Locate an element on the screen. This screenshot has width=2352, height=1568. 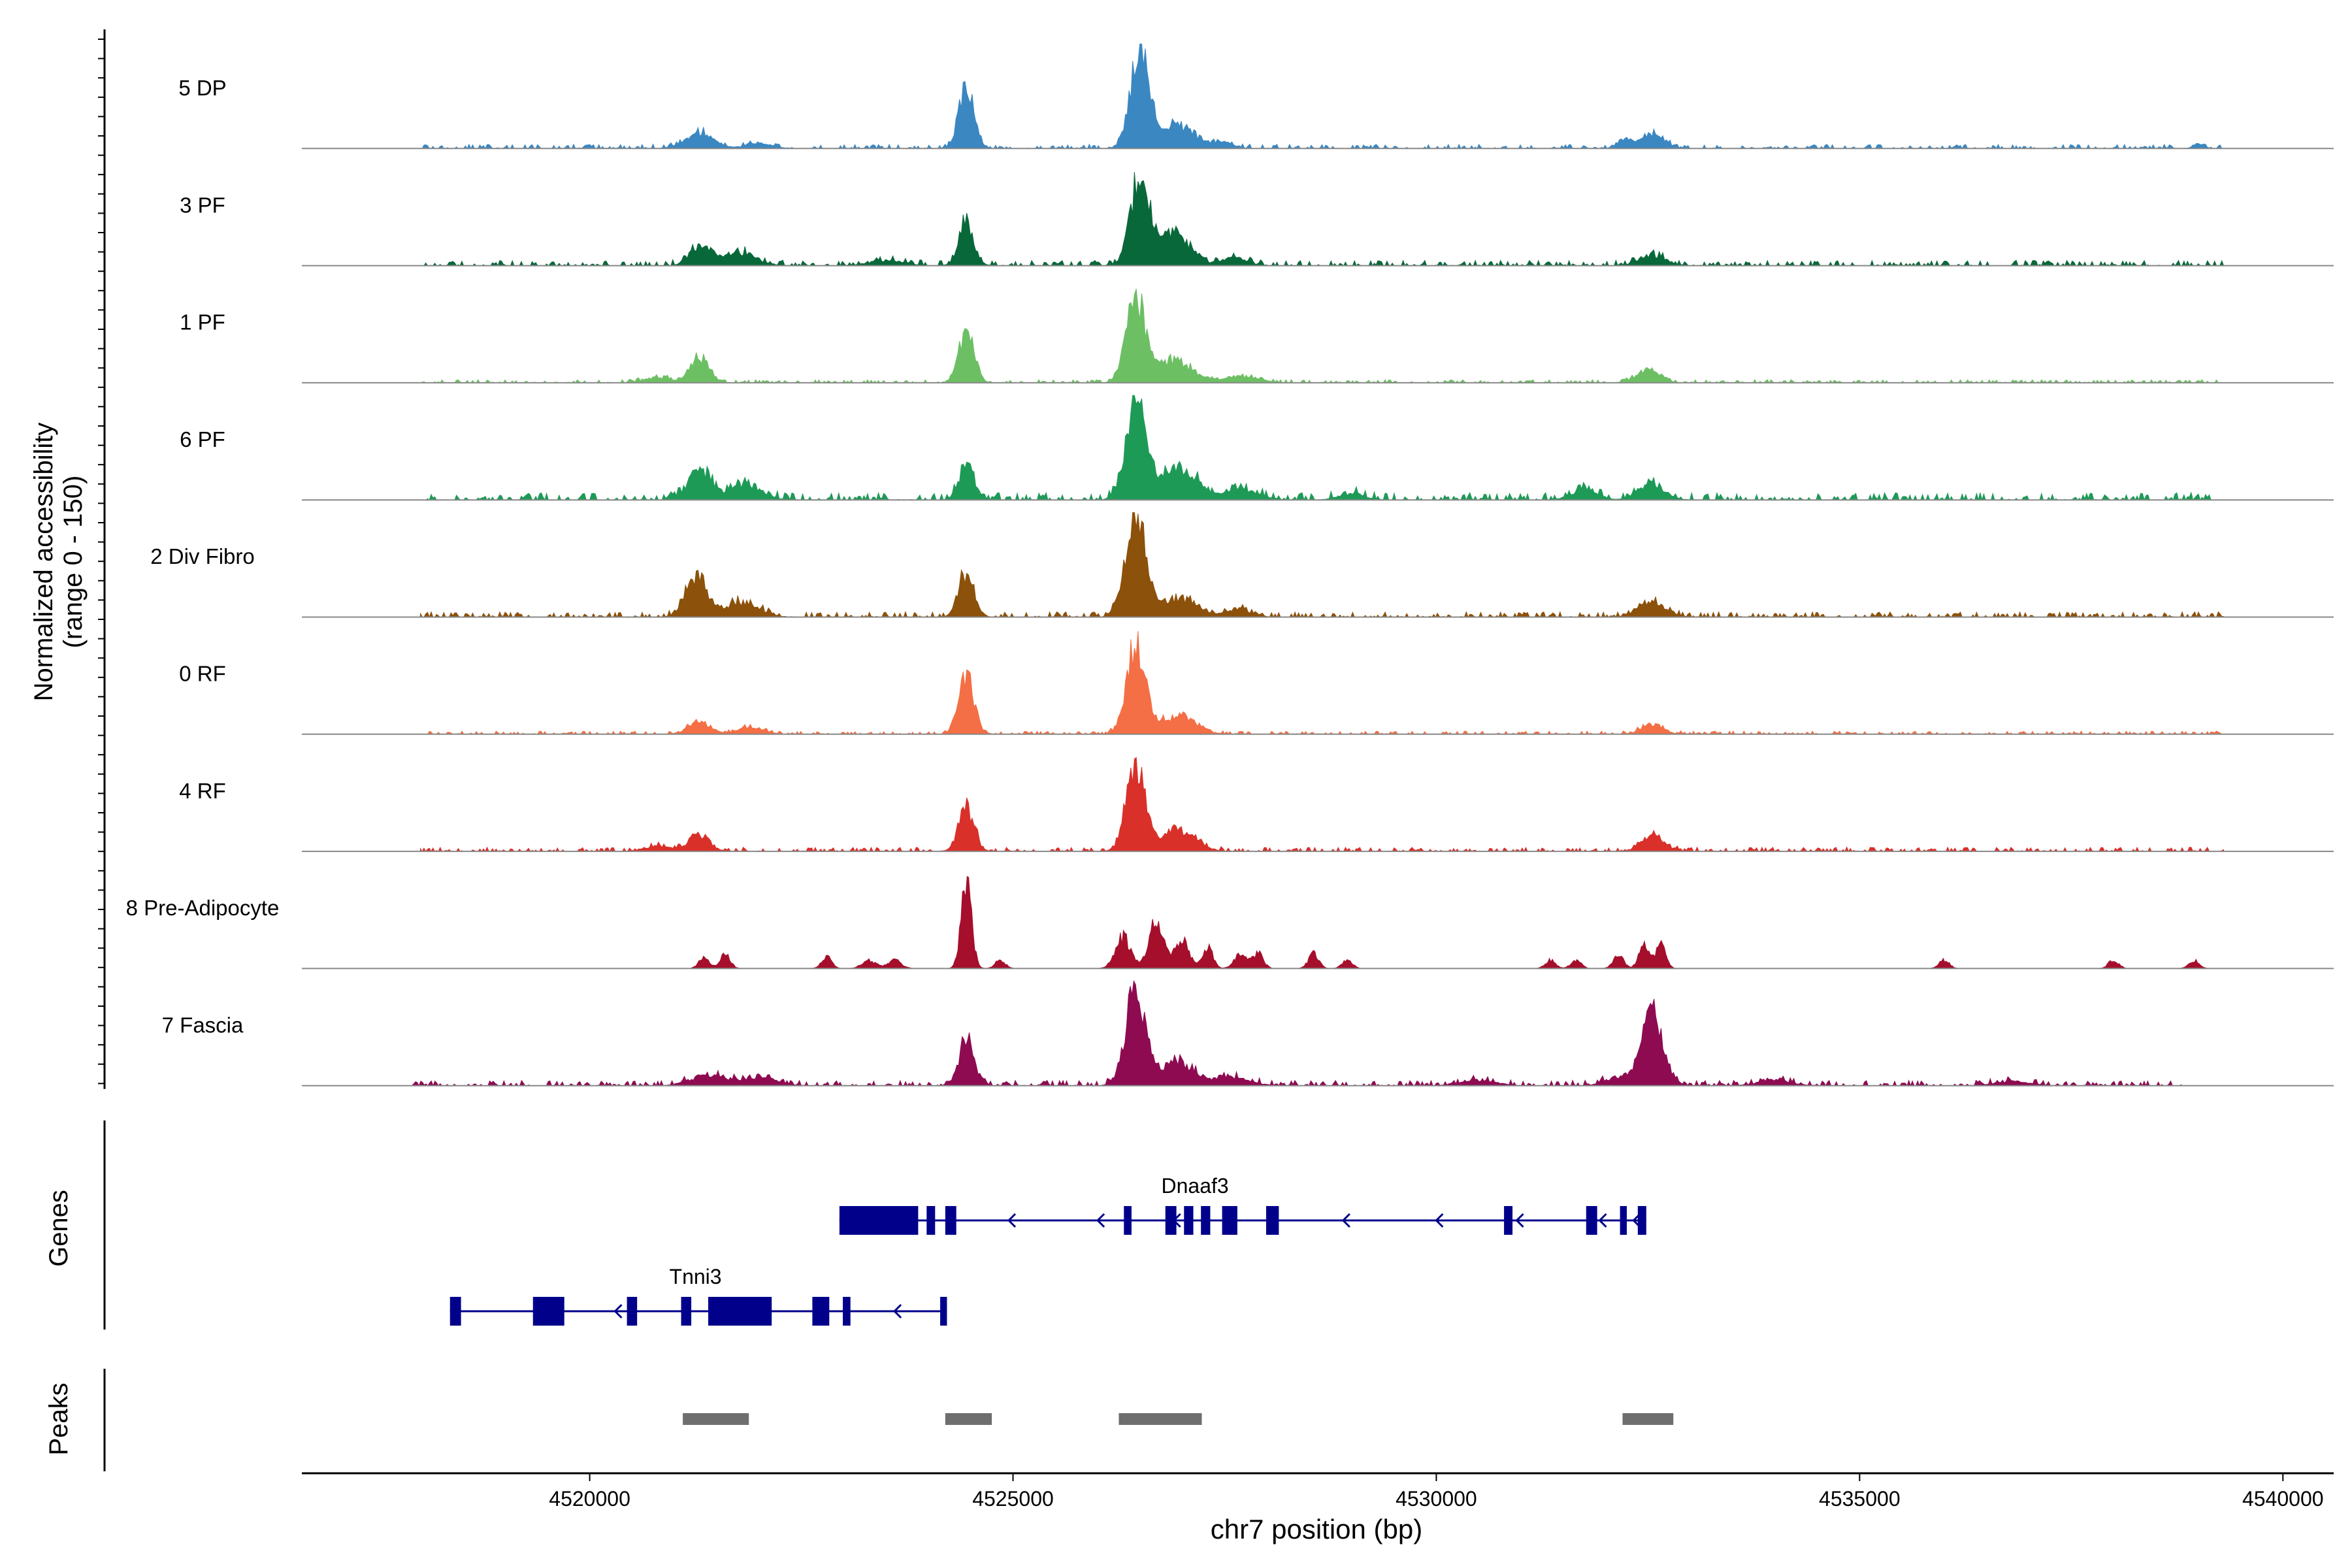
x-axis-title: chr7 position (bp) is located at coordinates (1317, 1529).